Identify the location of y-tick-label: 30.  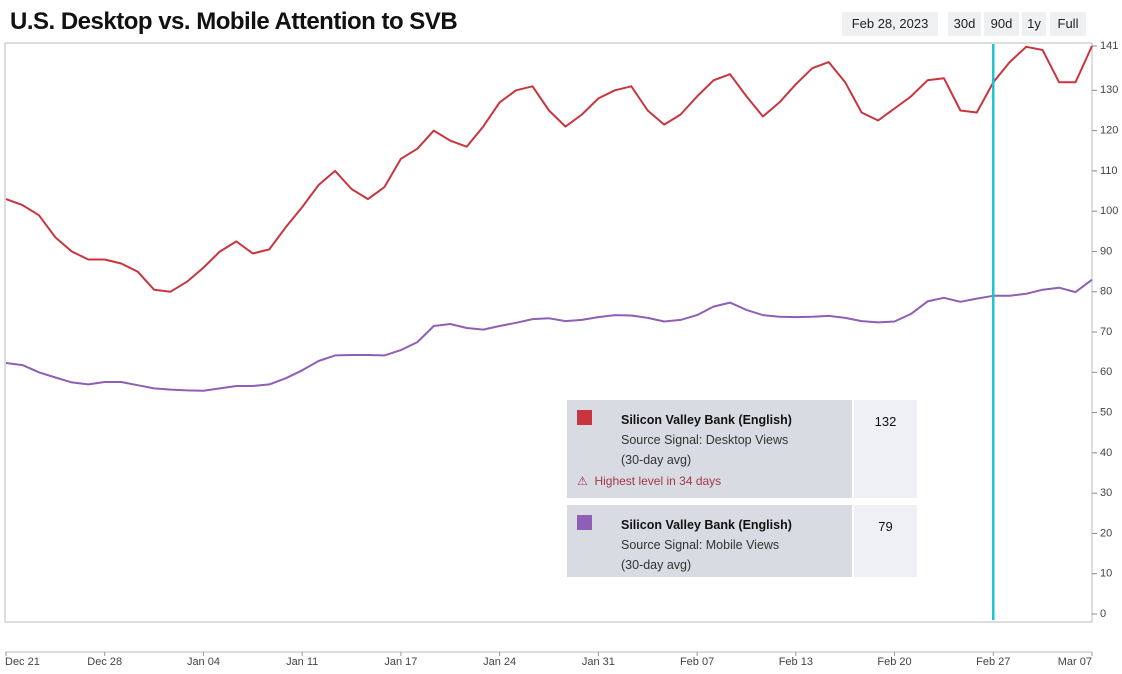
(1106, 493).